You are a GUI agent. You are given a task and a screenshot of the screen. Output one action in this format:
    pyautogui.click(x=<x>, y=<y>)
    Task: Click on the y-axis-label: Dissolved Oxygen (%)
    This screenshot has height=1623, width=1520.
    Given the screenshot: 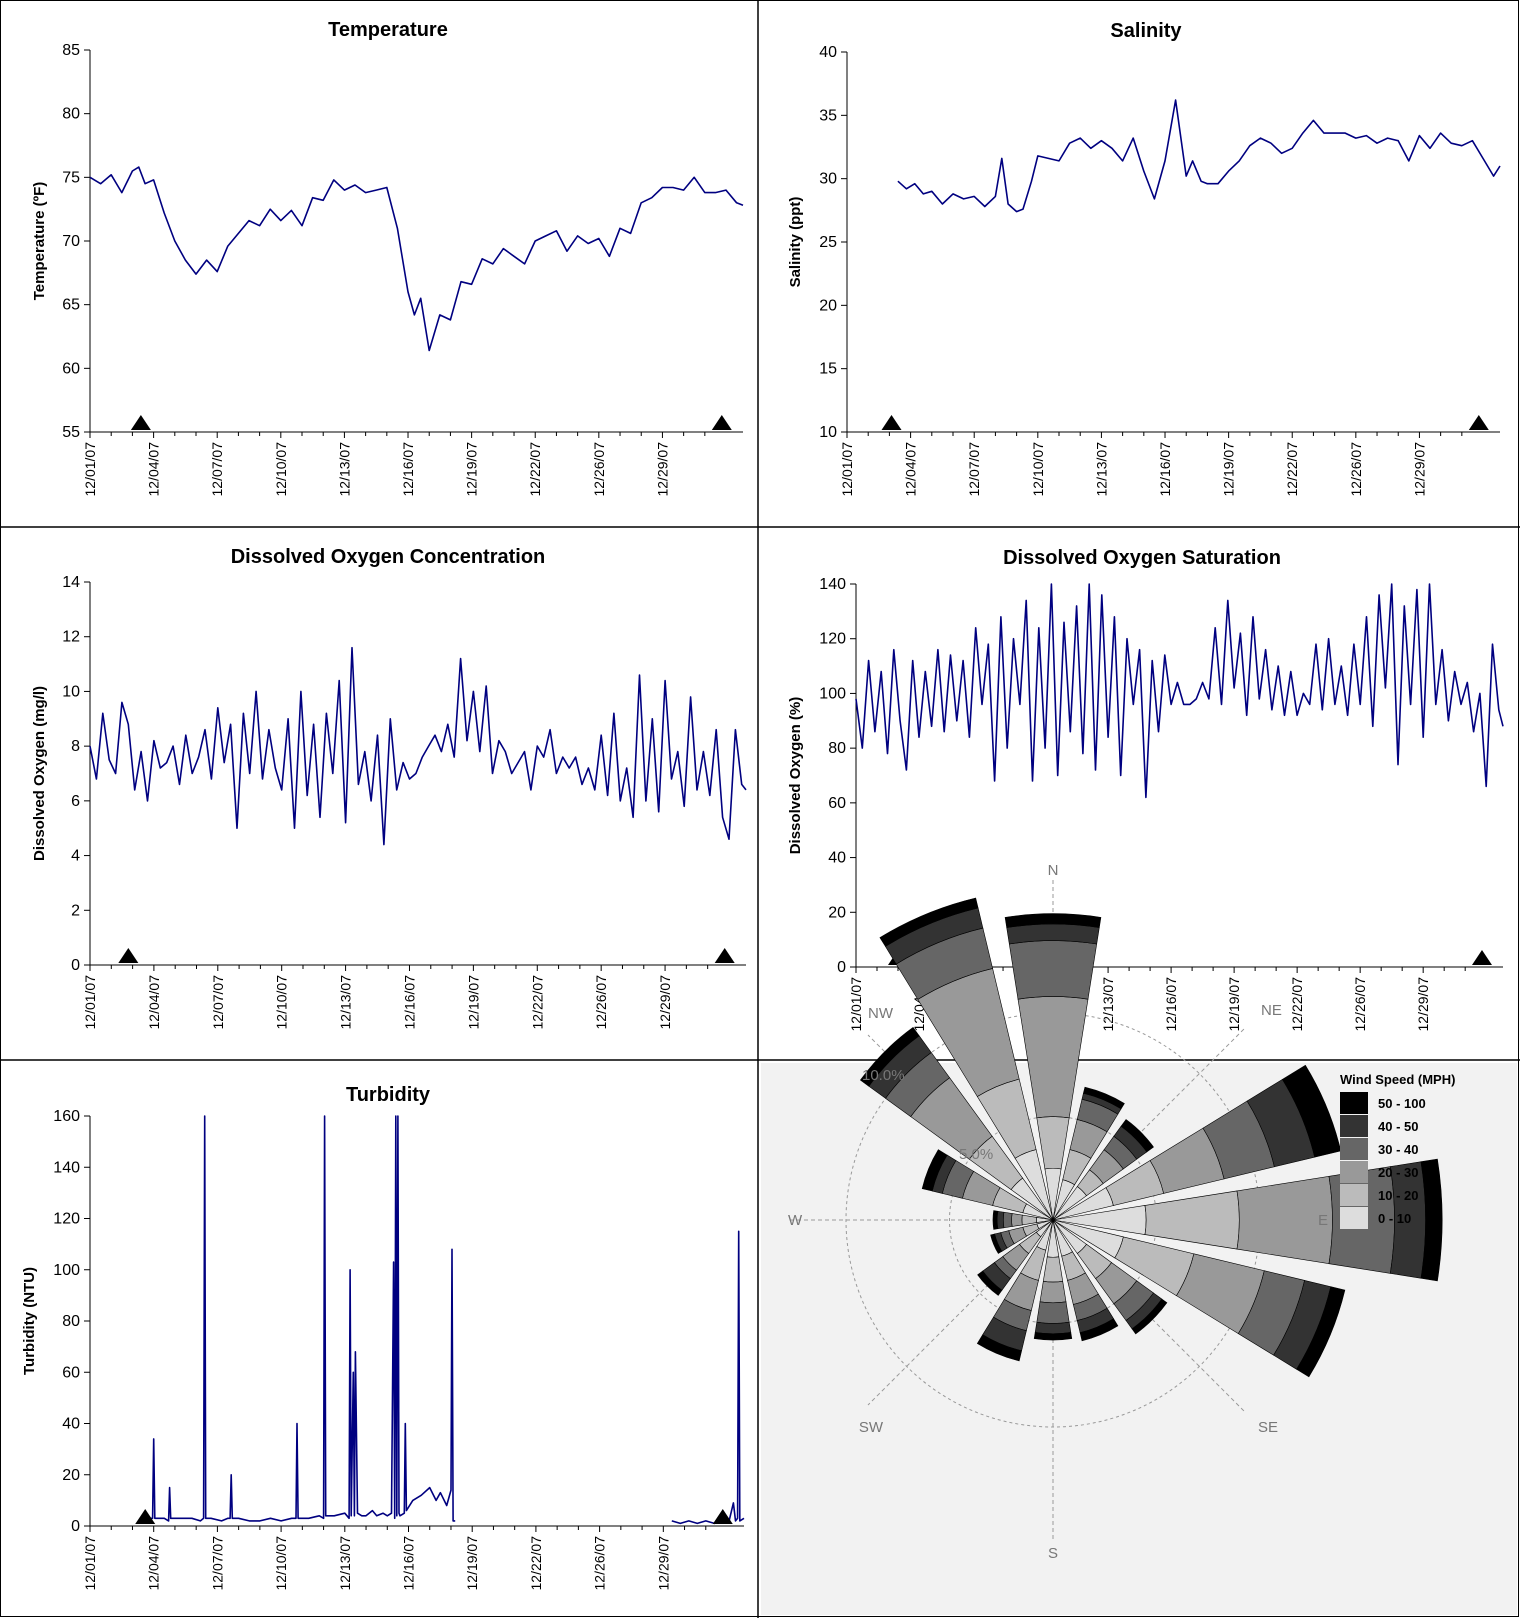 What is the action you would take?
    pyautogui.click(x=795, y=776)
    